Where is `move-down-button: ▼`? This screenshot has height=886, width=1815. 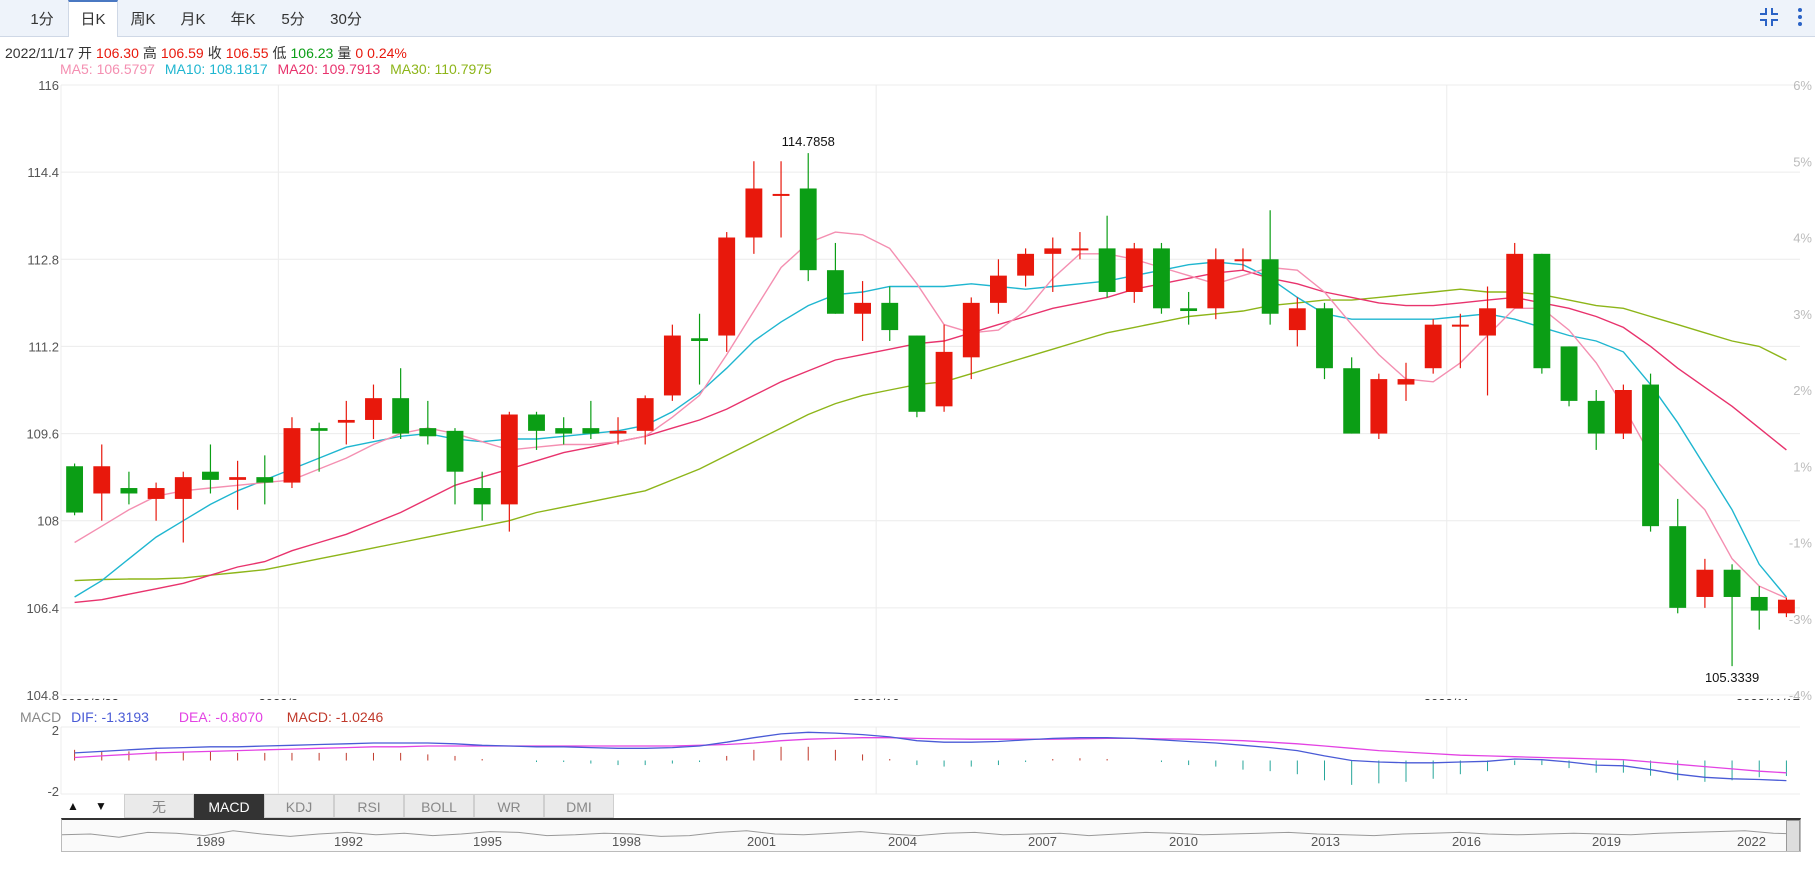
move-down-button: ▼ is located at coordinates (101, 806).